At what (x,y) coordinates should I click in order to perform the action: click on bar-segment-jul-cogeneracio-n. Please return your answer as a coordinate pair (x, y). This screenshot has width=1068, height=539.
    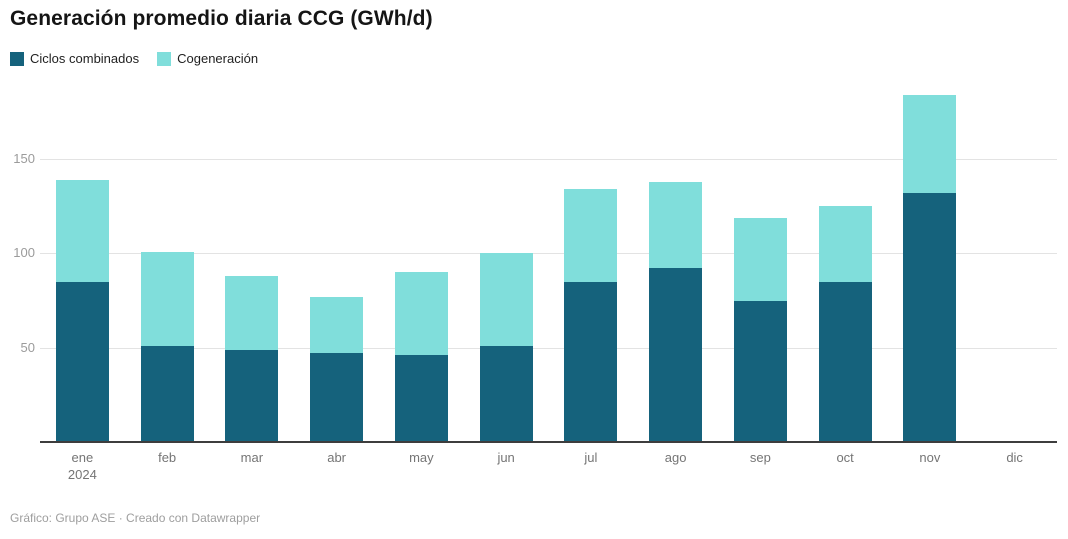
    Looking at the image, I should click on (591, 235).